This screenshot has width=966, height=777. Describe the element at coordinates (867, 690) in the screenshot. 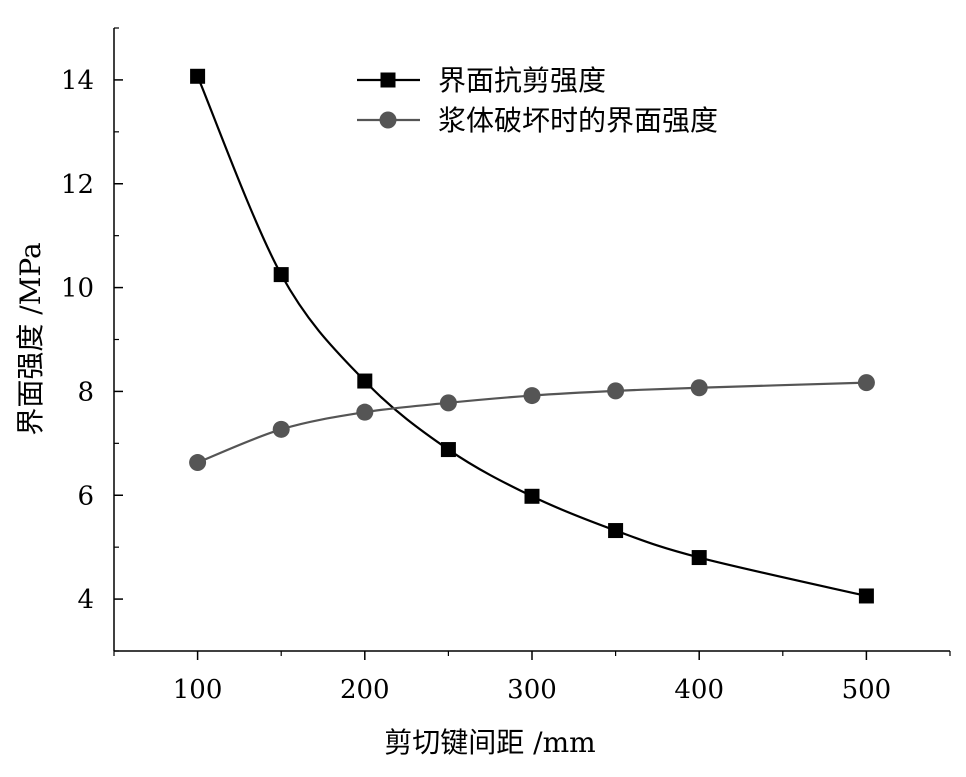

I see `x-tick-label: 500` at that location.